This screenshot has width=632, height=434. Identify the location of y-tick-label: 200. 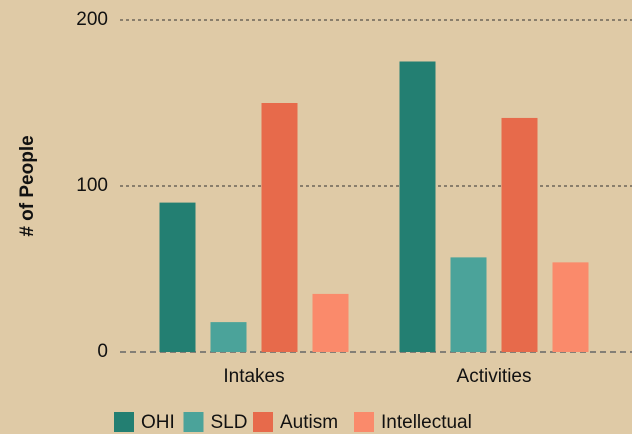
(92, 19).